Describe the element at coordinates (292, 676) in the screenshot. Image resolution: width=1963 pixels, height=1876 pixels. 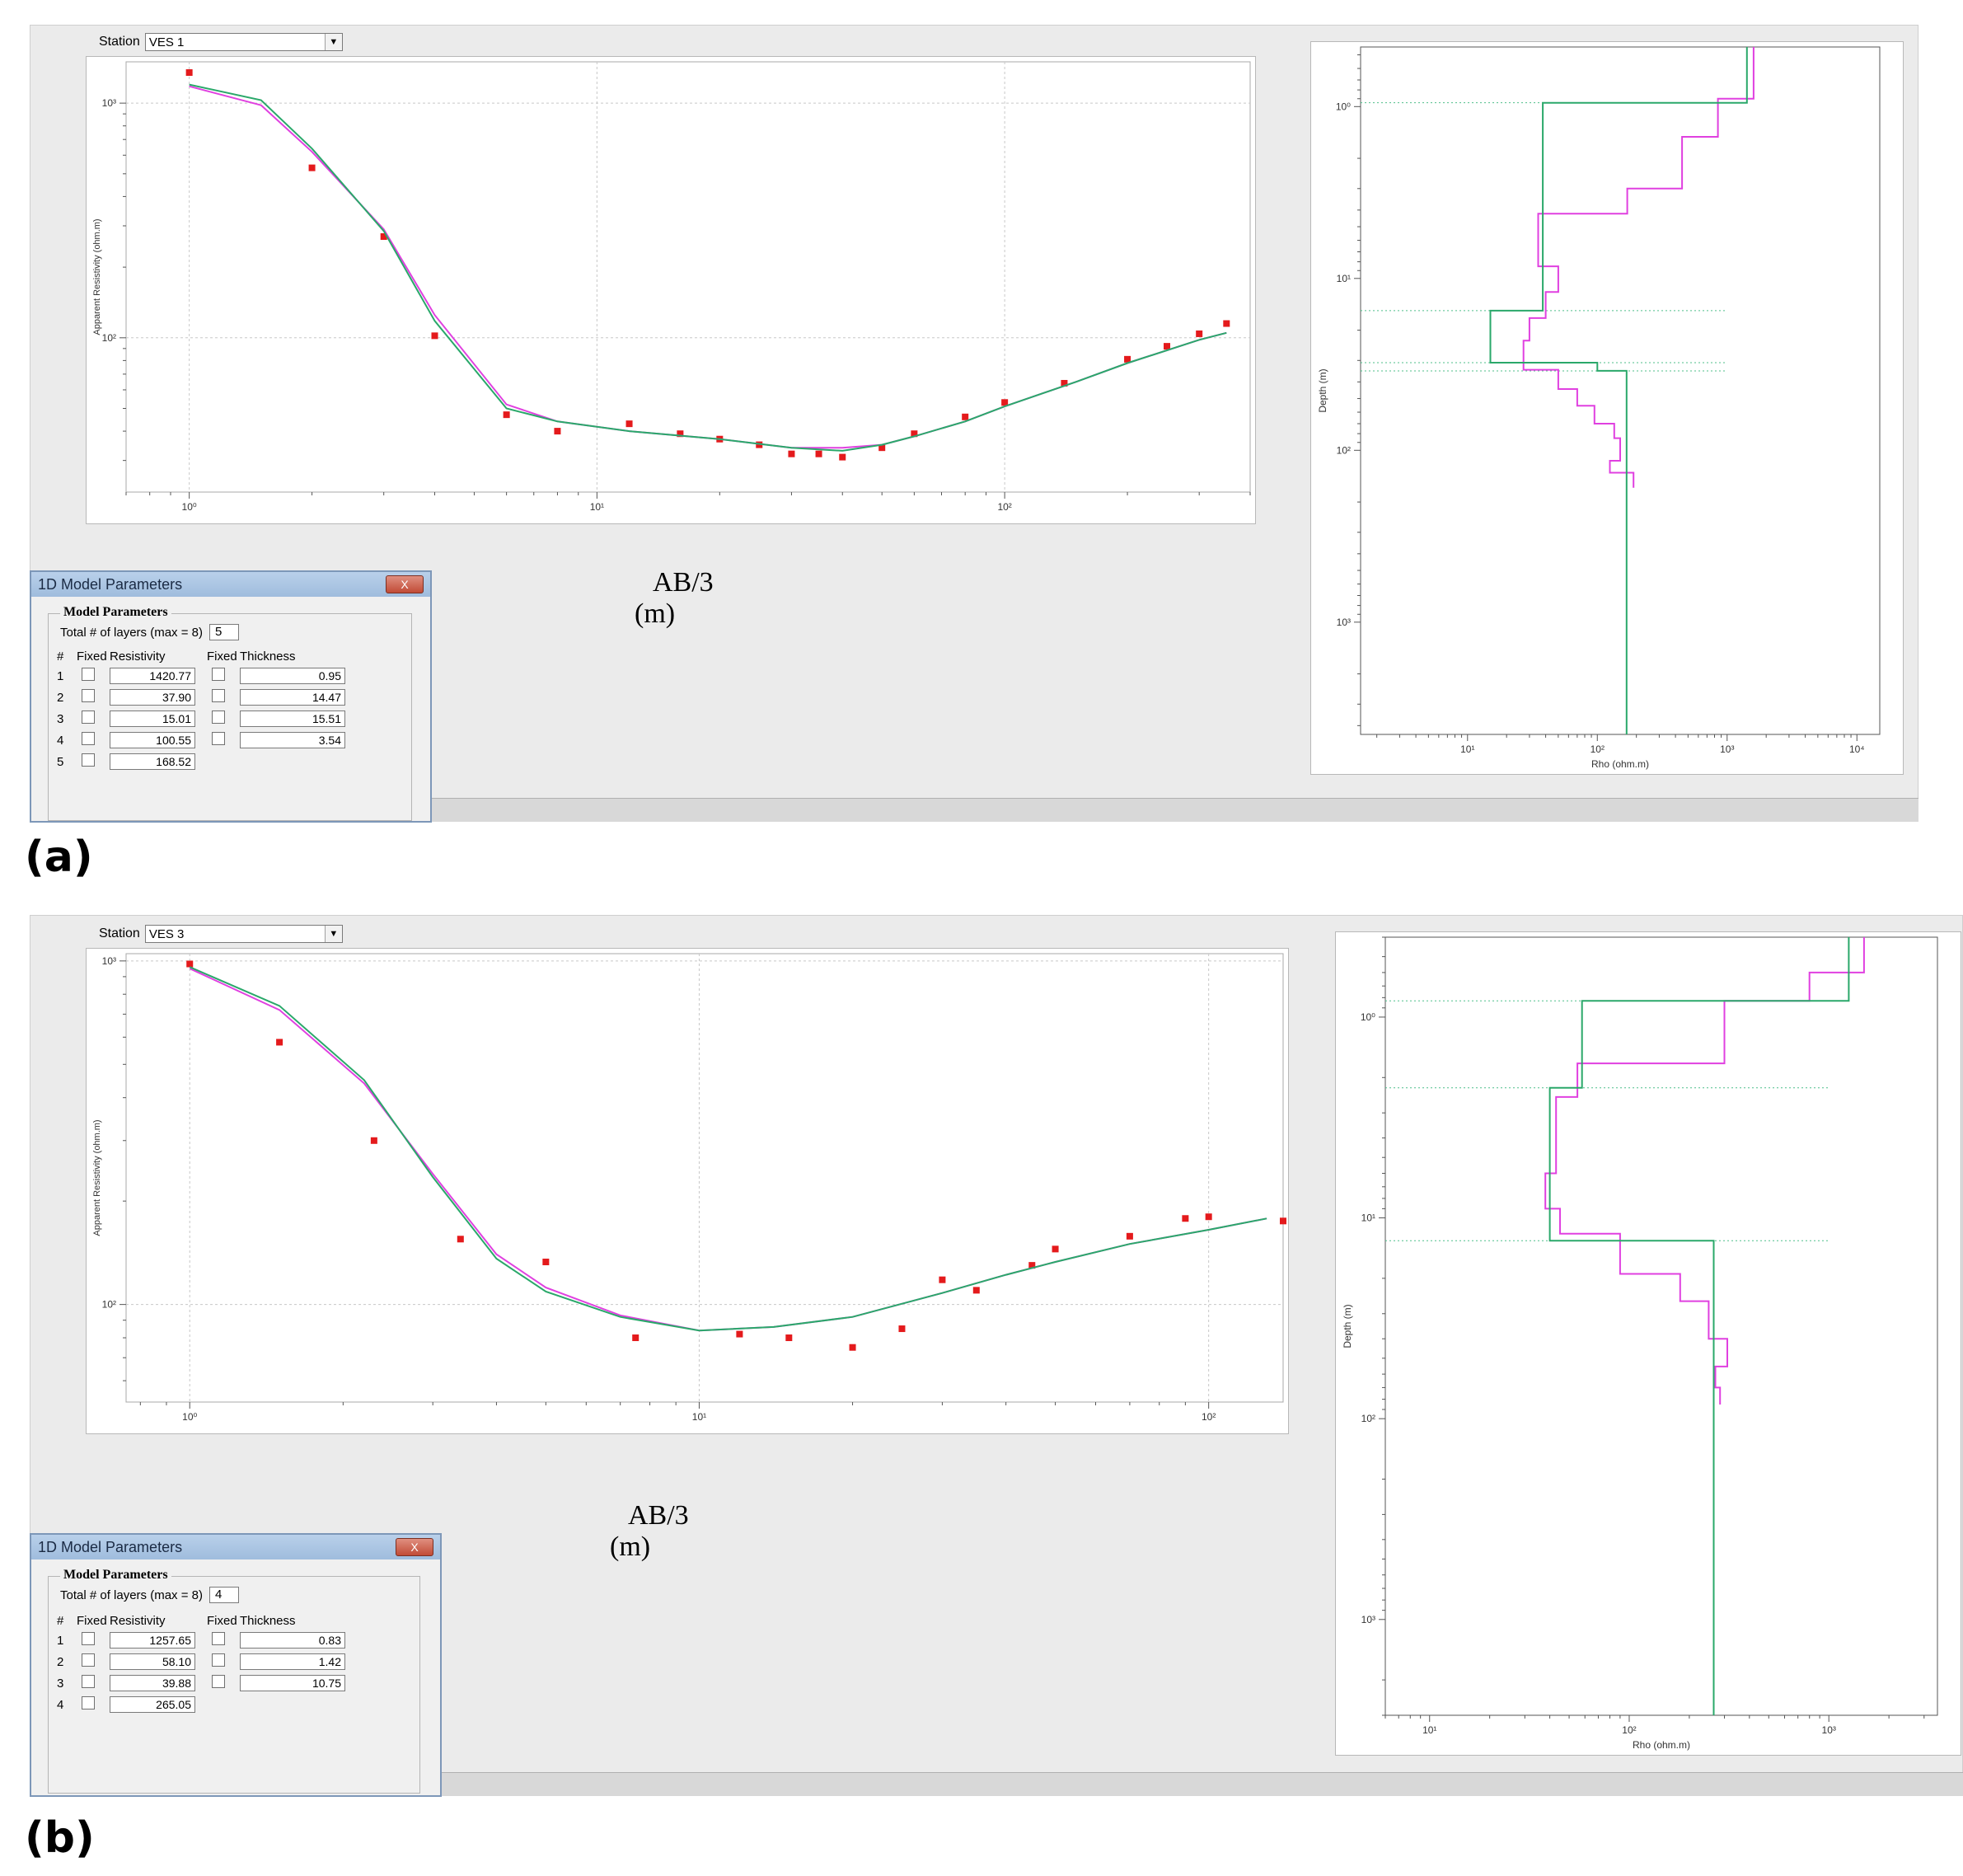
I see `thickness-field: 0.95` at that location.